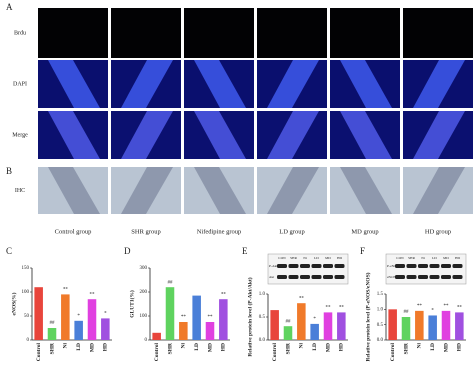  I want to click on column-label: HD group, so click(438, 231).